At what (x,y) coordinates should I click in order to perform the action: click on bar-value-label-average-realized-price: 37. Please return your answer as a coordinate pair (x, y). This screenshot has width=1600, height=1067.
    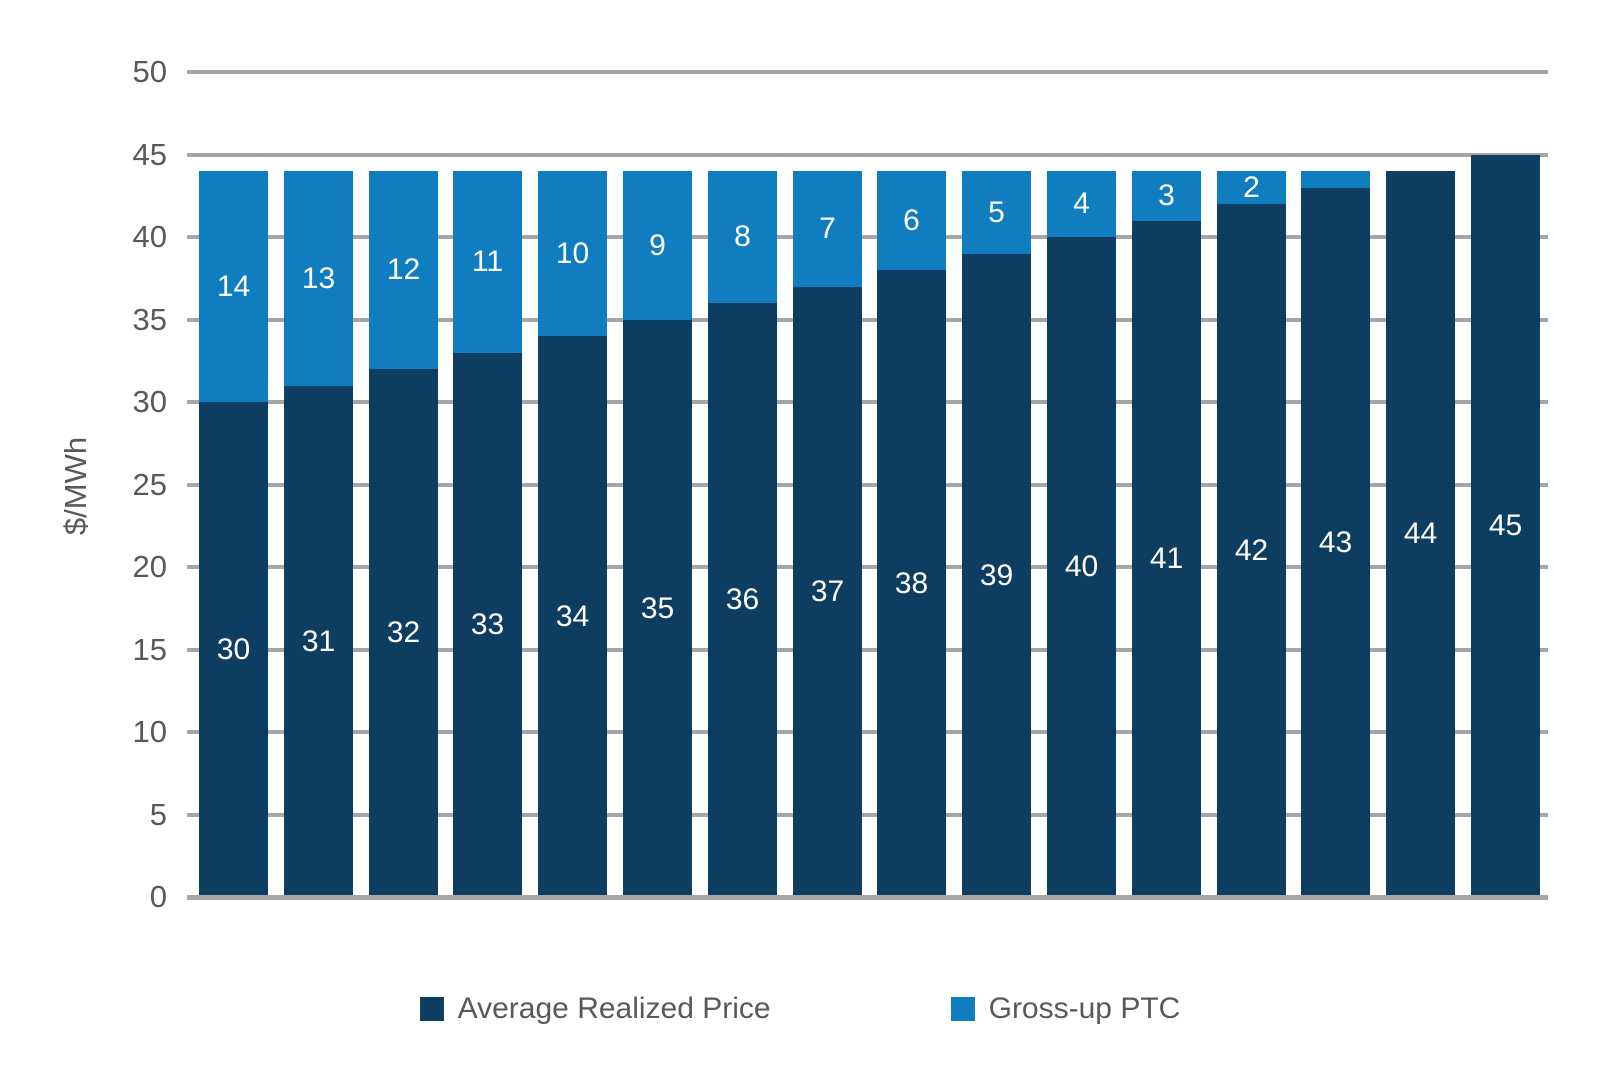
    Looking at the image, I should click on (827, 591).